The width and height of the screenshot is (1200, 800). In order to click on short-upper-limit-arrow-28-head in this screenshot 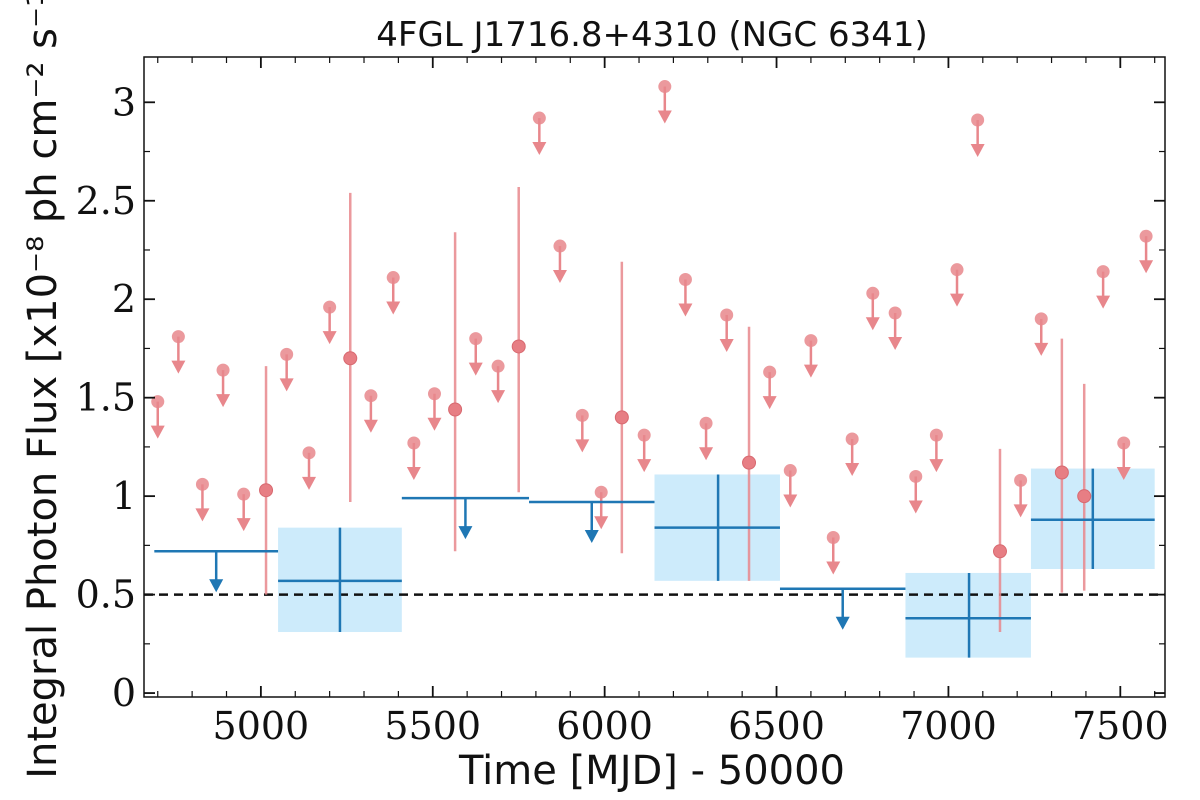, I will do `click(872, 324)`.